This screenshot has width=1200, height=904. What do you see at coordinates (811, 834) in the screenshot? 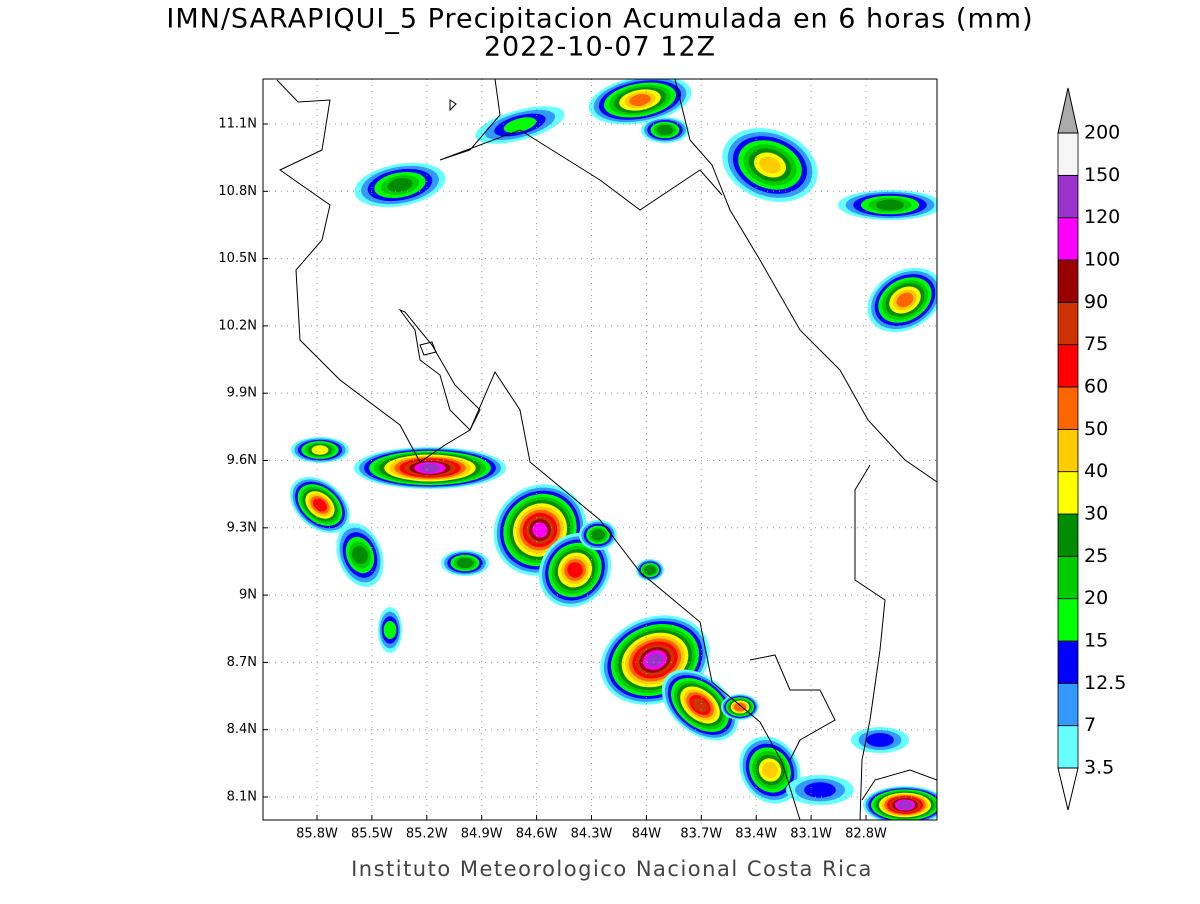
I see `lon-tick-label: 83.1W` at bounding box center [811, 834].